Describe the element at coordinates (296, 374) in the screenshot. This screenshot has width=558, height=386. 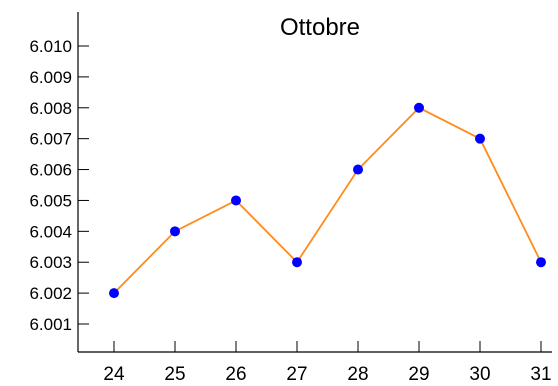
I see `x-tick-label: 27` at that location.